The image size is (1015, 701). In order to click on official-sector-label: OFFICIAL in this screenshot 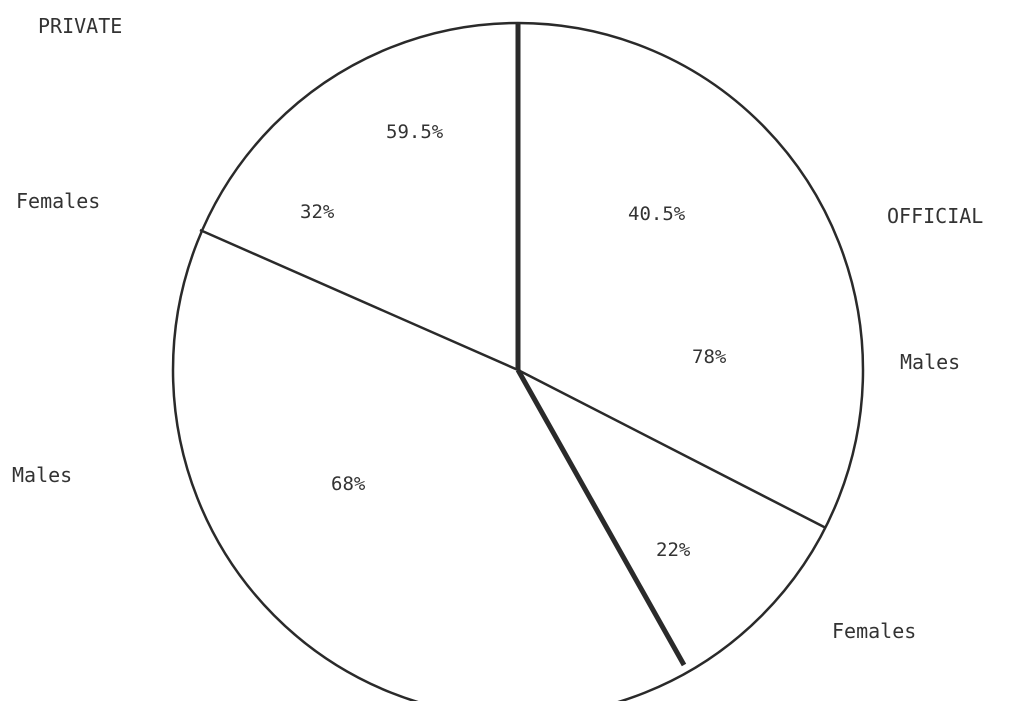, I will do `click(935, 216)`.